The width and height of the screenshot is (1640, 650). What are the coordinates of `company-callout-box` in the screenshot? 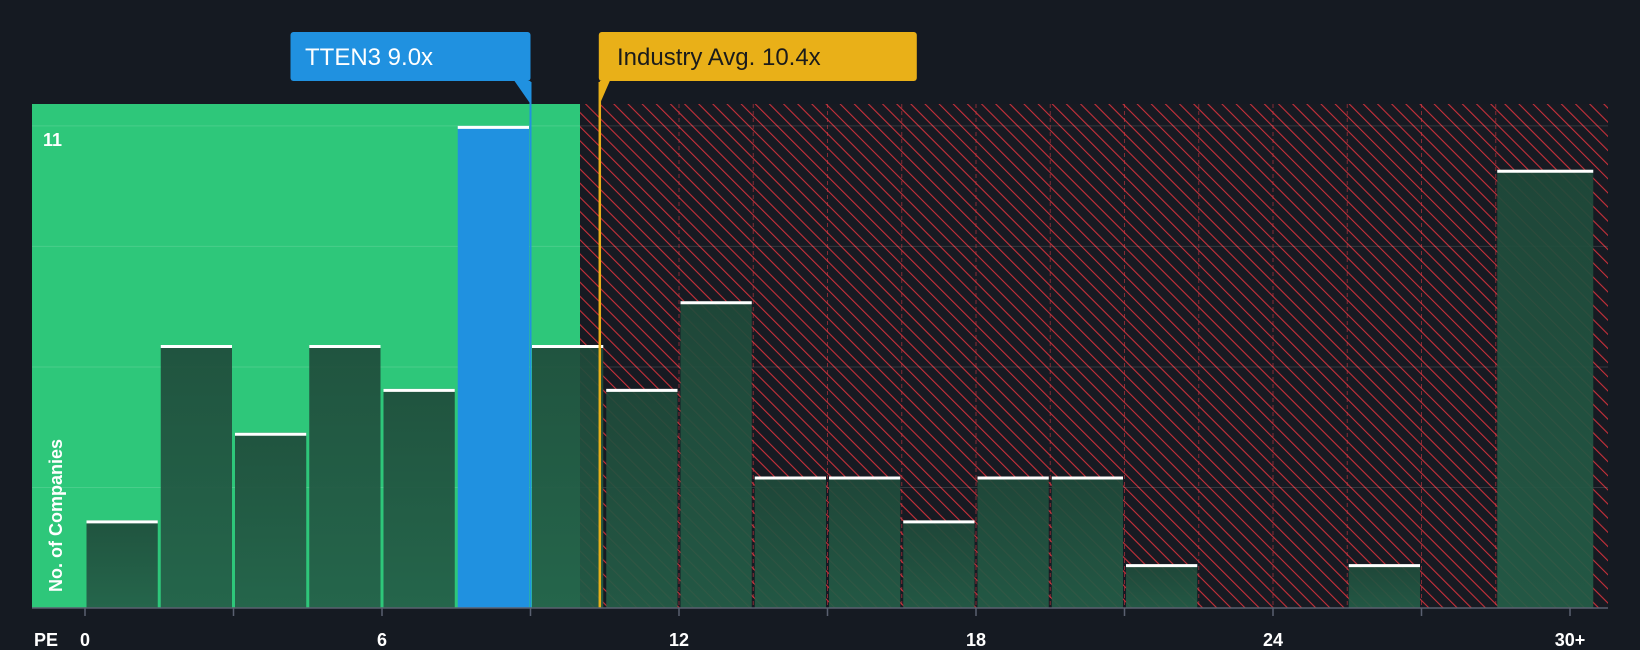 It's located at (410, 56).